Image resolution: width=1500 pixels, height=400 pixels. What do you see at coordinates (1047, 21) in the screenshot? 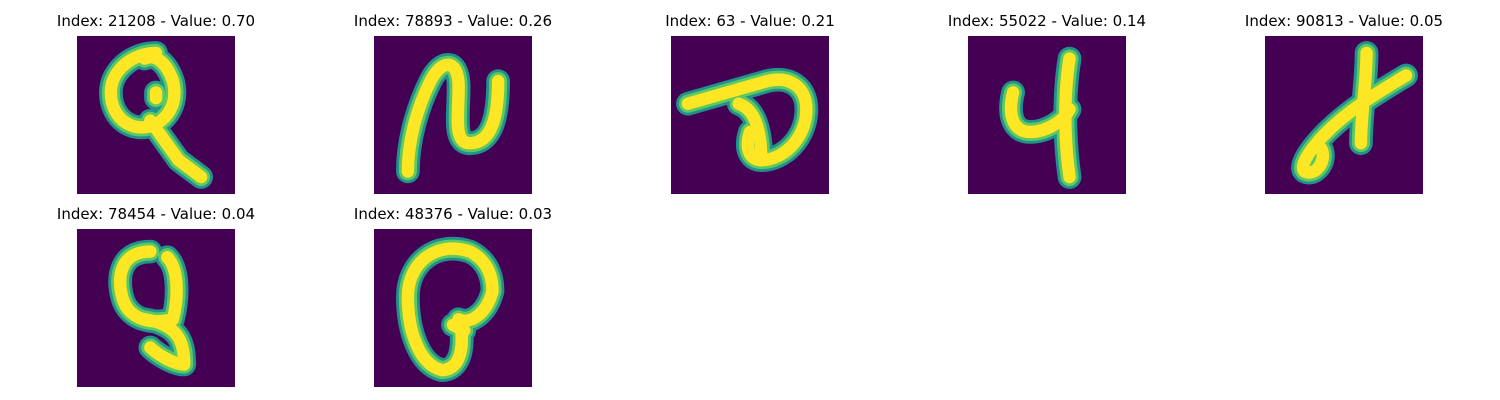
I see `panel-title: Index: 55022 - Value: 0.14` at bounding box center [1047, 21].